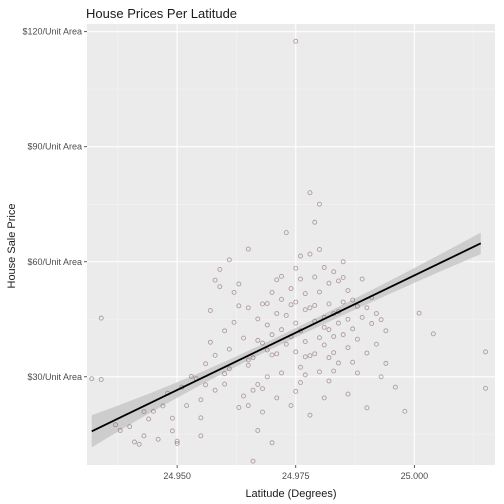  What do you see at coordinates (296, 476) in the screenshot?
I see `x-tick-label: 24.975` at bounding box center [296, 476].